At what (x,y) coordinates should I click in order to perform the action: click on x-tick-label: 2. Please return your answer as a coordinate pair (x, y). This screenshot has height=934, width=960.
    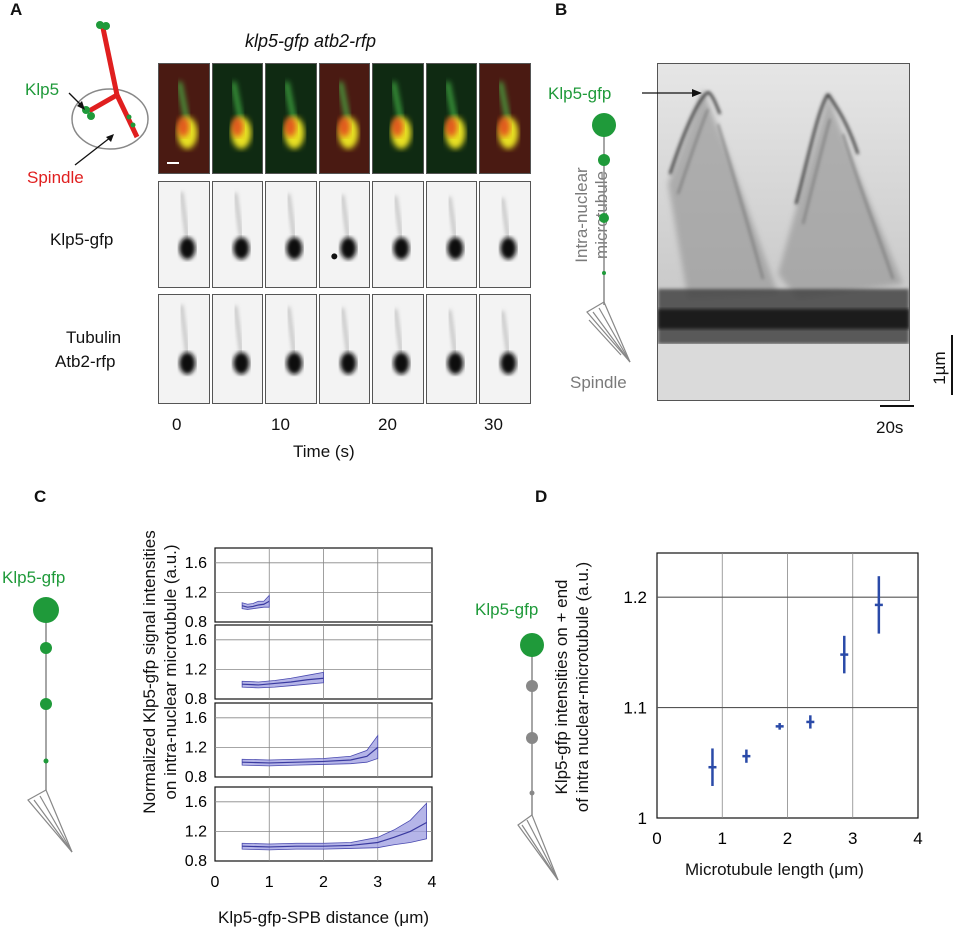
    Looking at the image, I should click on (787, 838).